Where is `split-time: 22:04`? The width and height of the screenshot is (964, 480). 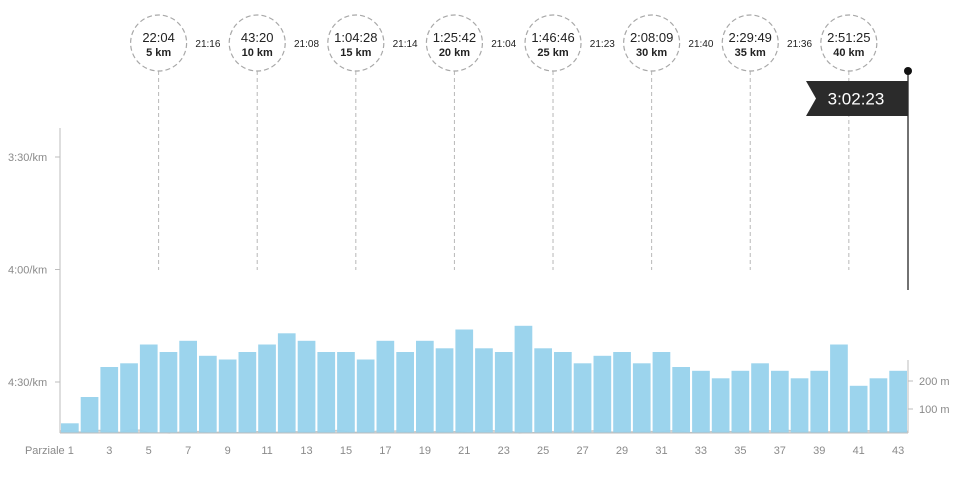
split-time: 22:04 is located at coordinates (158, 37).